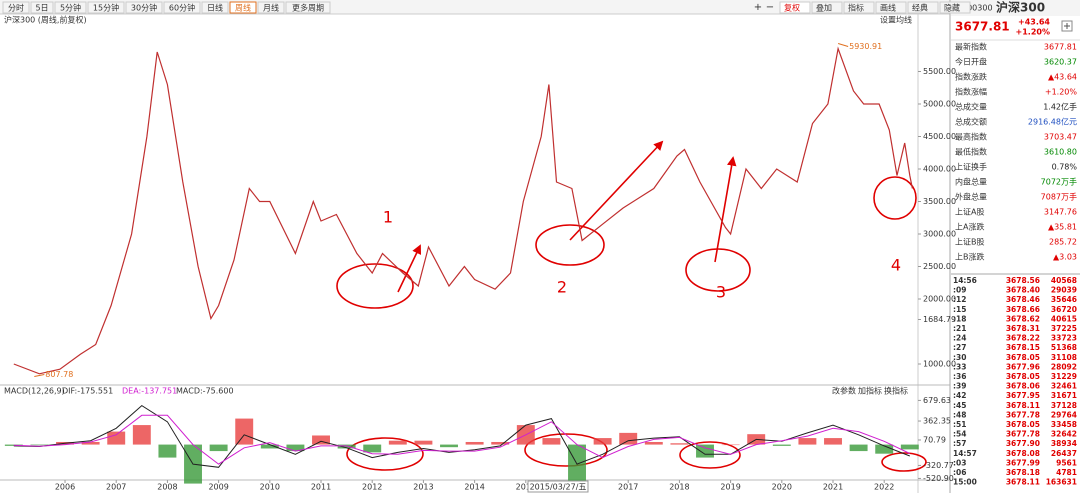  Describe the element at coordinates (770, 7) in the screenshot. I see `zoom-out: −` at that location.